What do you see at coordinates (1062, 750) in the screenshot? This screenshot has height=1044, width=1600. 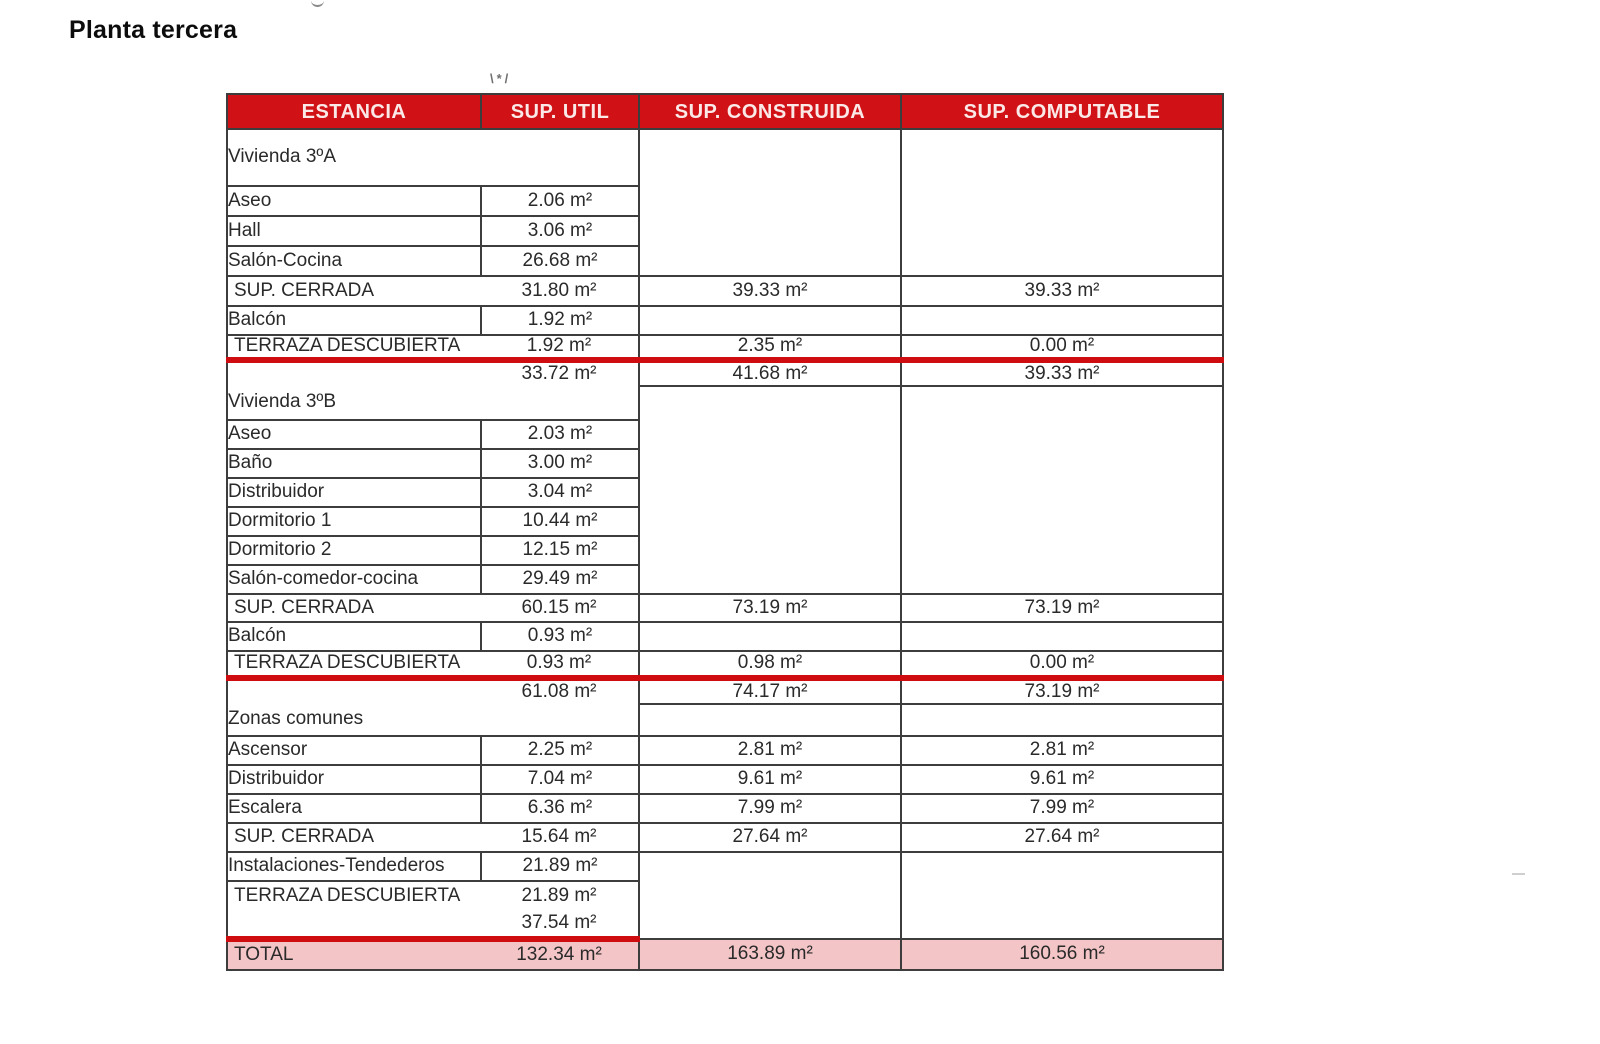 I see `value-computable: 2.81 m²` at bounding box center [1062, 750].